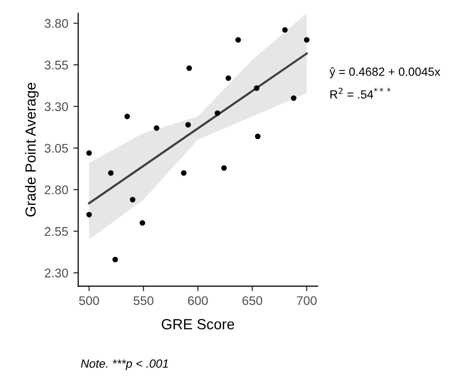  Describe the element at coordinates (56, 23) in the screenshot. I see `y-tick-label: 3.80` at that location.